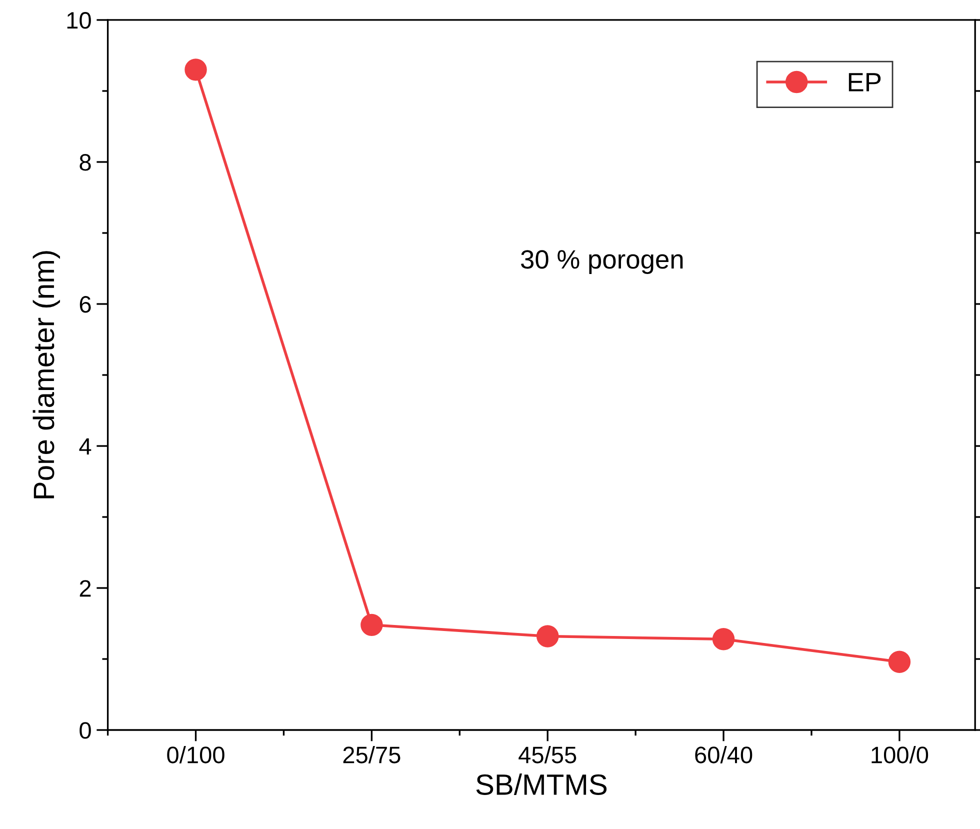 Image resolution: width=980 pixels, height=829 pixels. Describe the element at coordinates (900, 755) in the screenshot. I see `x-tick-label: 100/0` at that location.